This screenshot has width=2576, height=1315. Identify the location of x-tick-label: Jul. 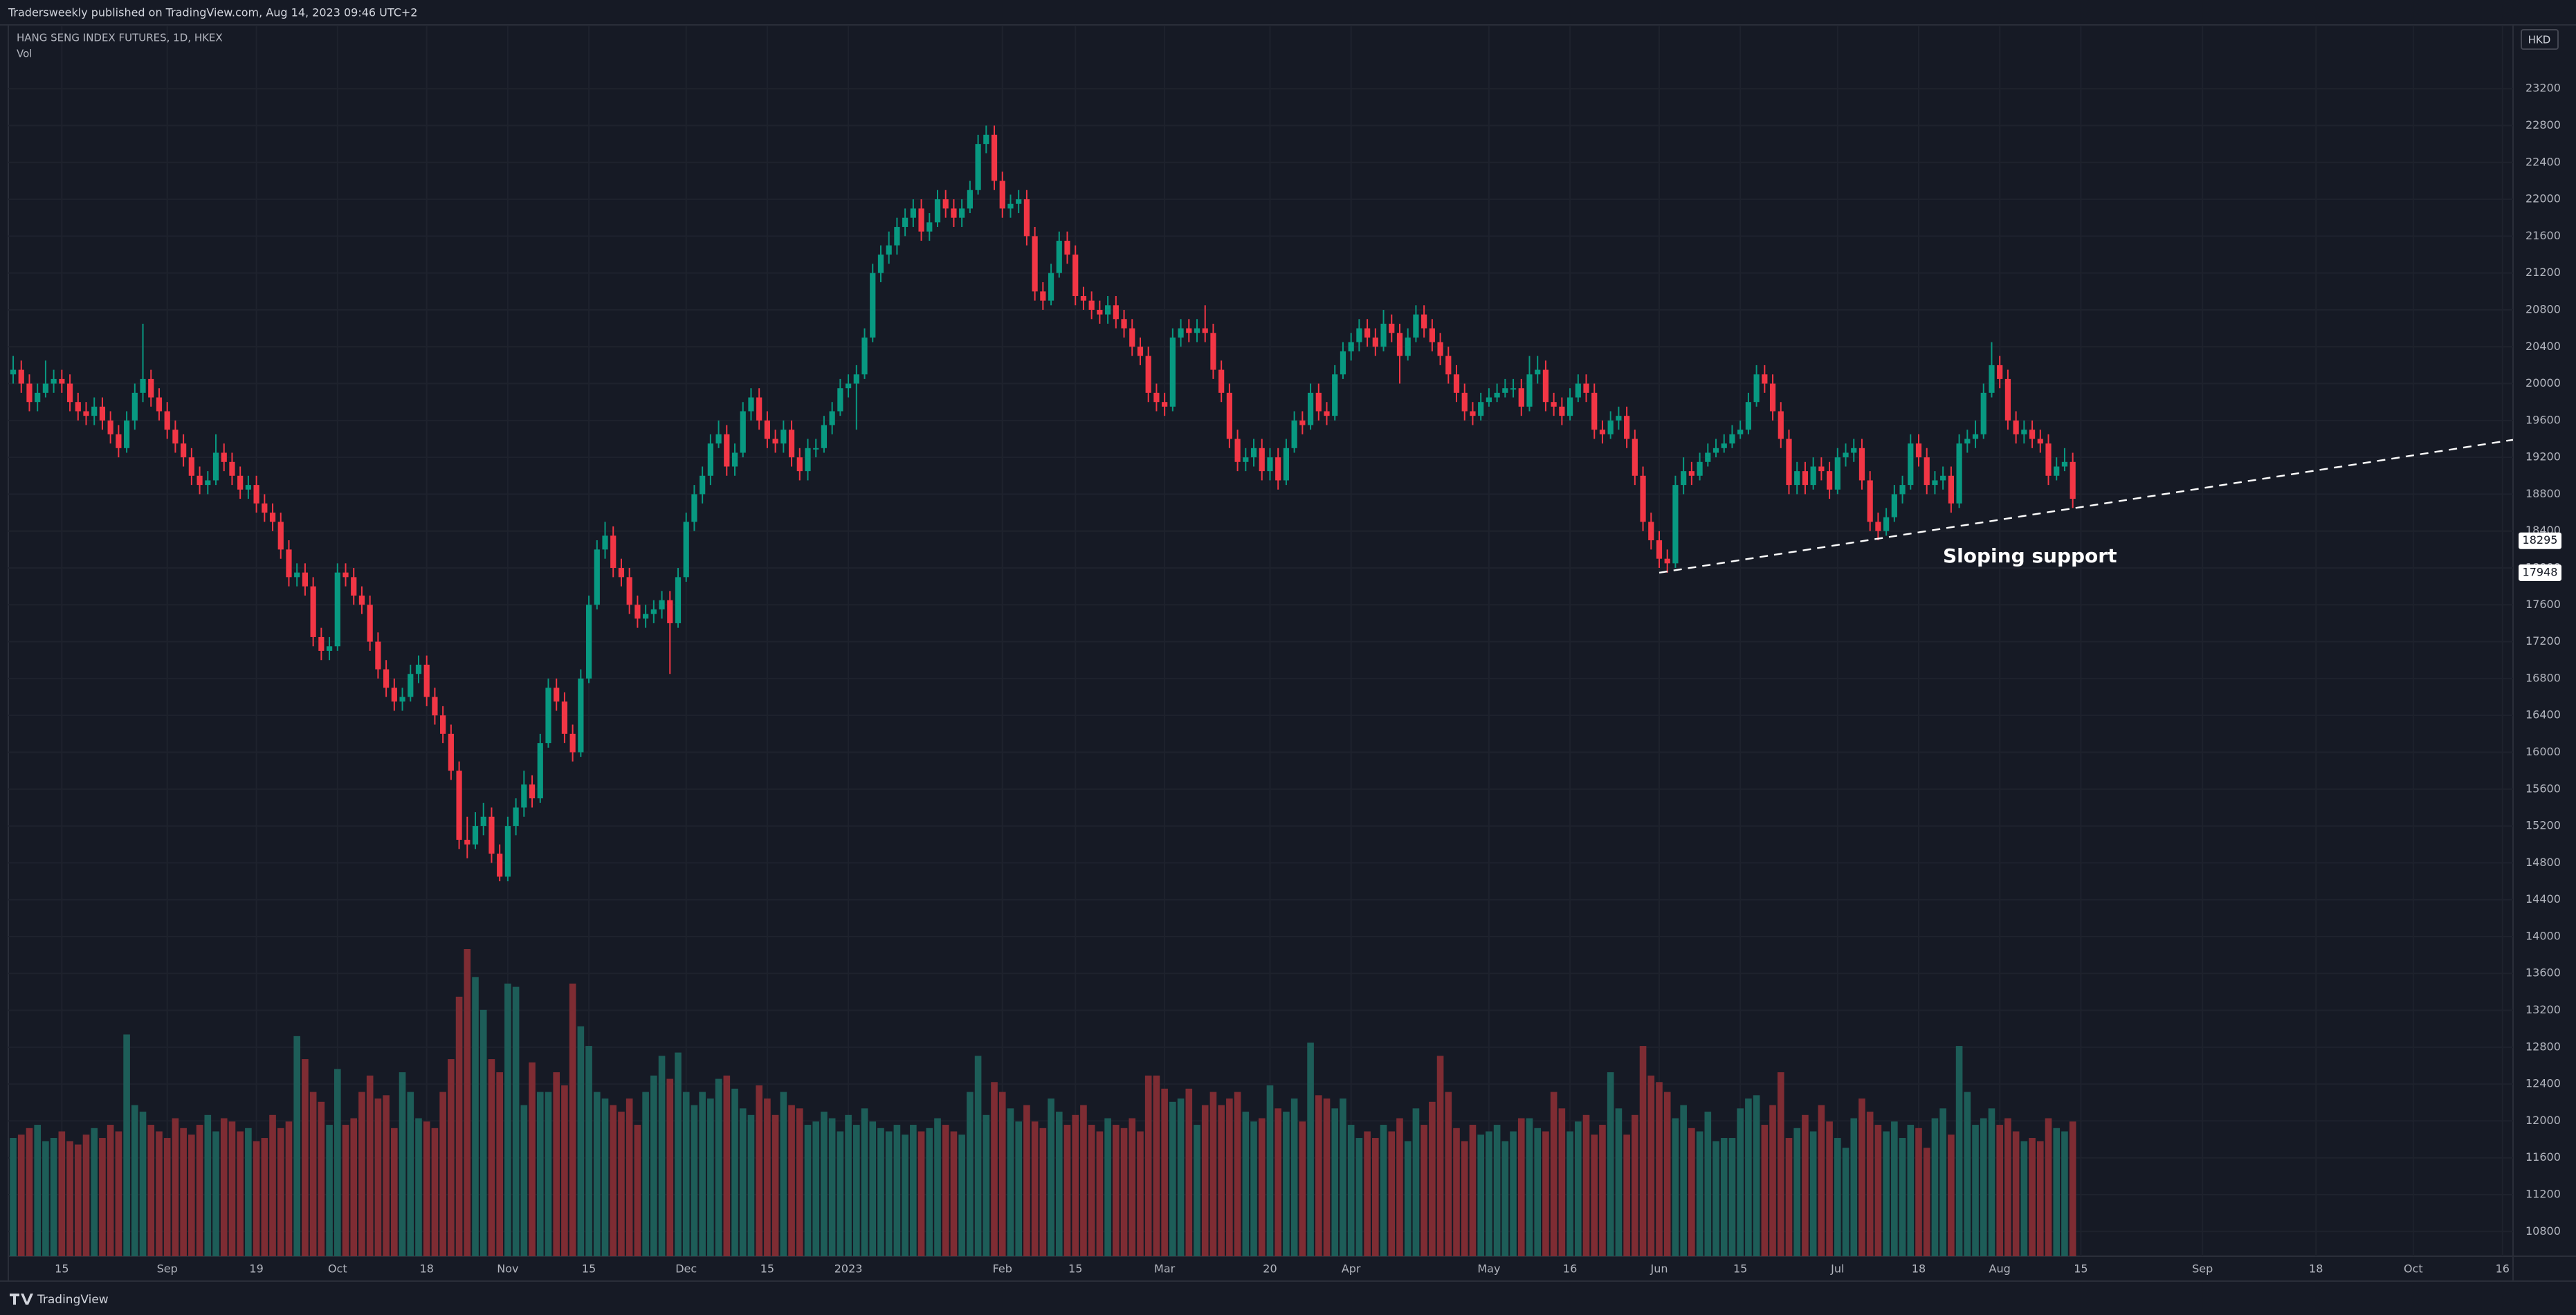
(1837, 1269).